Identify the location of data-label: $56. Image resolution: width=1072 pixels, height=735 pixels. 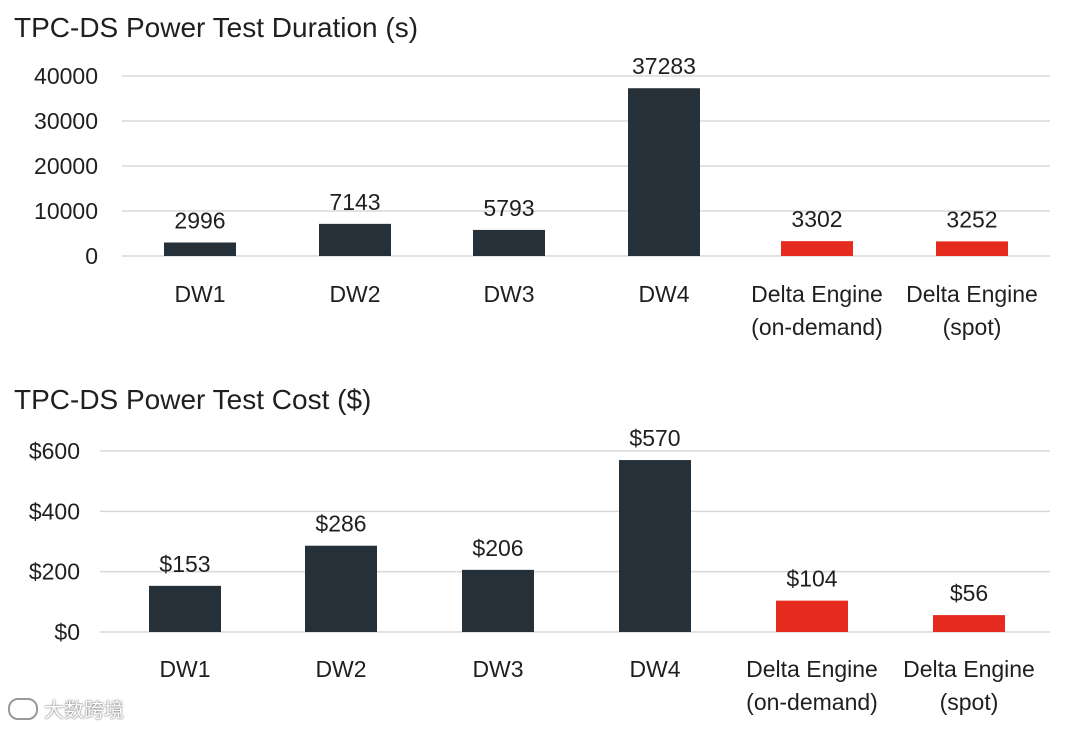
(969, 593).